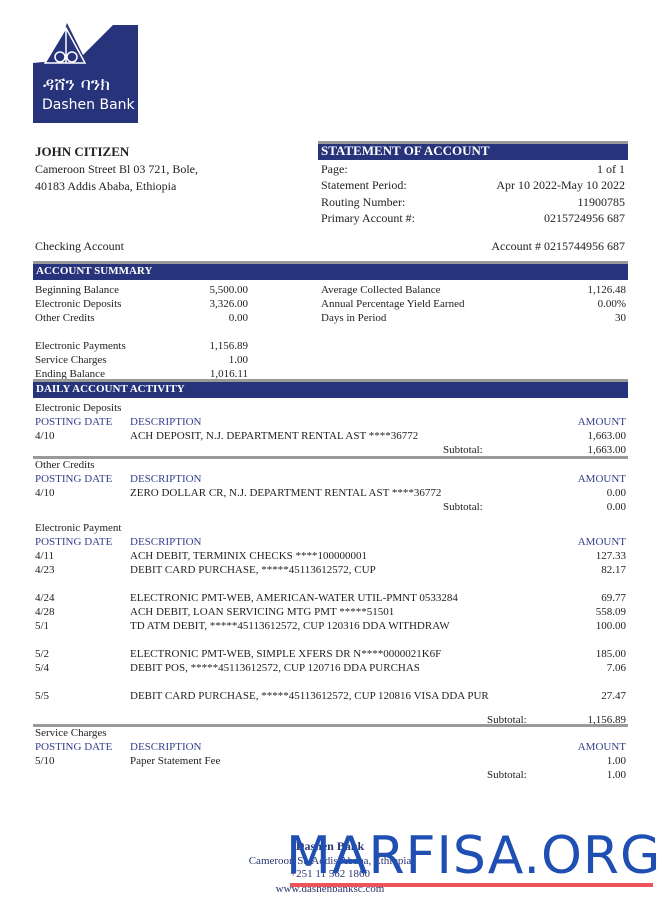 The height and width of the screenshot is (913, 666). What do you see at coordinates (610, 612) in the screenshot?
I see `transaction-amount: 558.09` at bounding box center [610, 612].